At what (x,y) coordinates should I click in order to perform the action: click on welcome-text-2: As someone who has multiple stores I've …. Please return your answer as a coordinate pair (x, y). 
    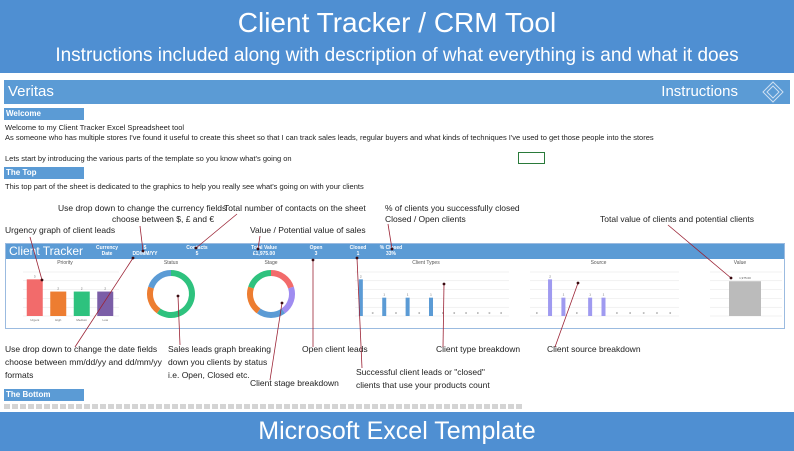
    Looking at the image, I should click on (329, 137).